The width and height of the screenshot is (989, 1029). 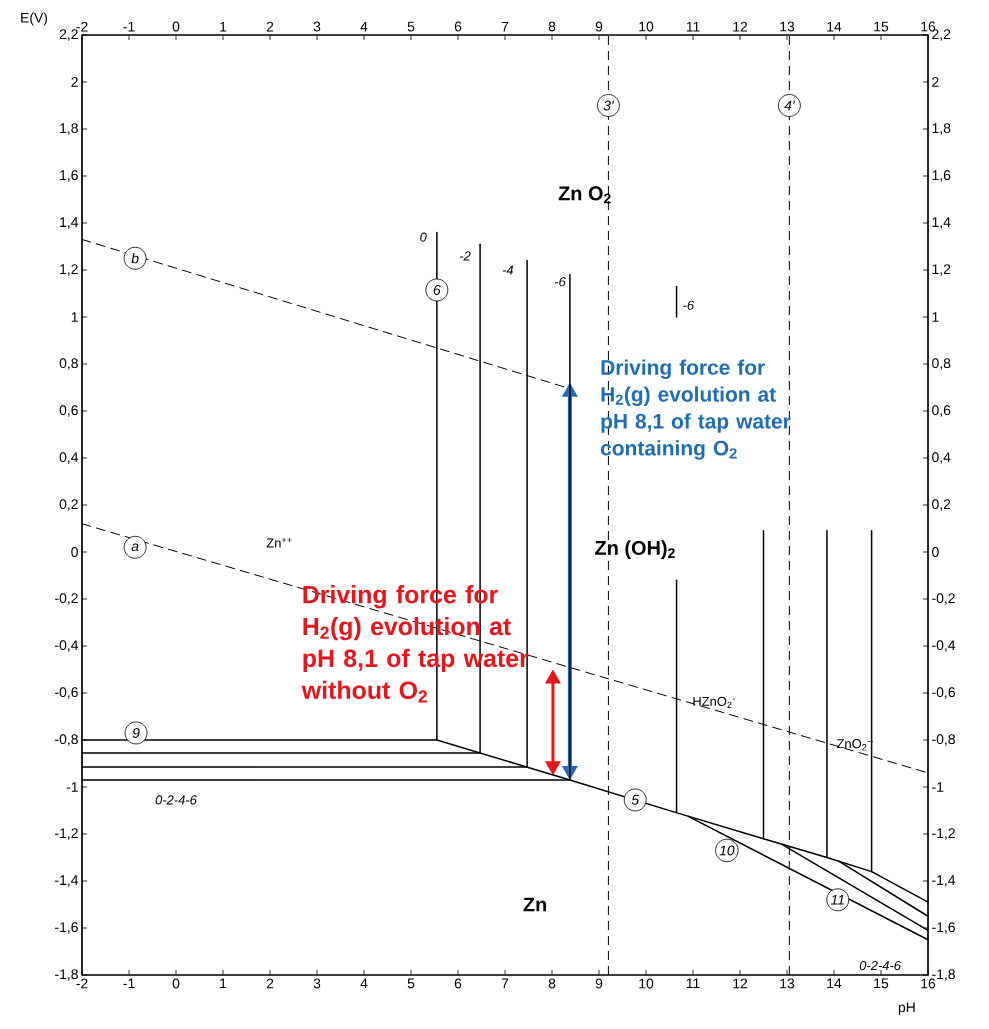 I want to click on y-tick-label: -1,6, so click(x=66, y=928).